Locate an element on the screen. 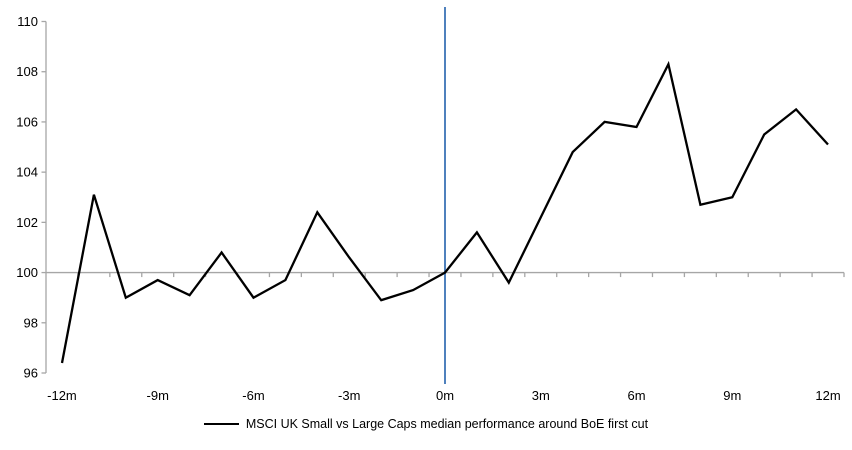 The width and height of the screenshot is (852, 450). x-axis-tick-label: -6m is located at coordinates (253, 395).